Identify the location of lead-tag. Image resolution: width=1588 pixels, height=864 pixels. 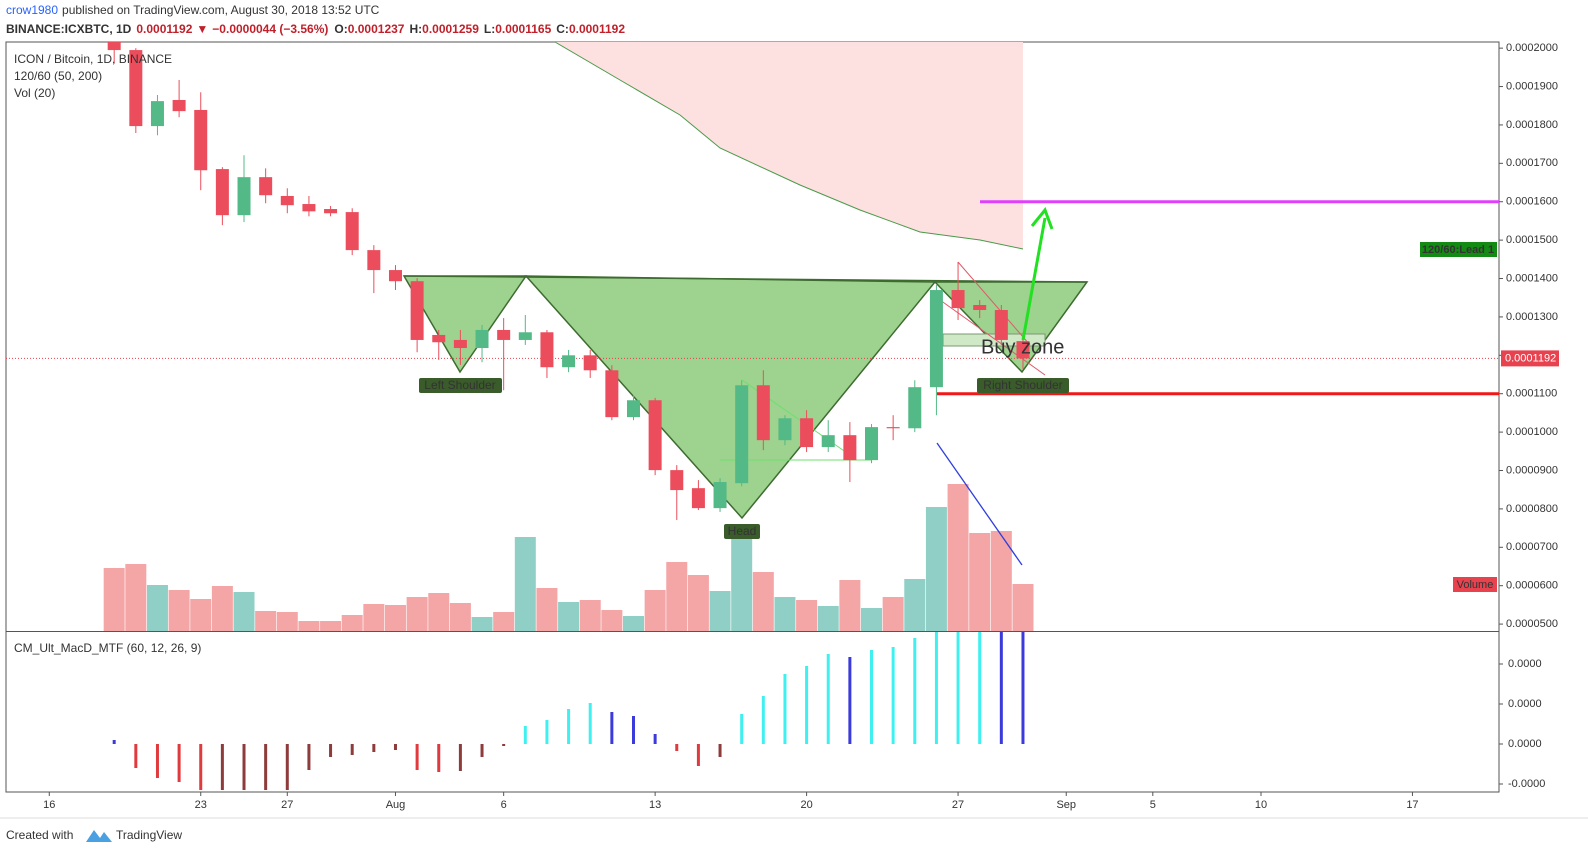
(1458, 249).